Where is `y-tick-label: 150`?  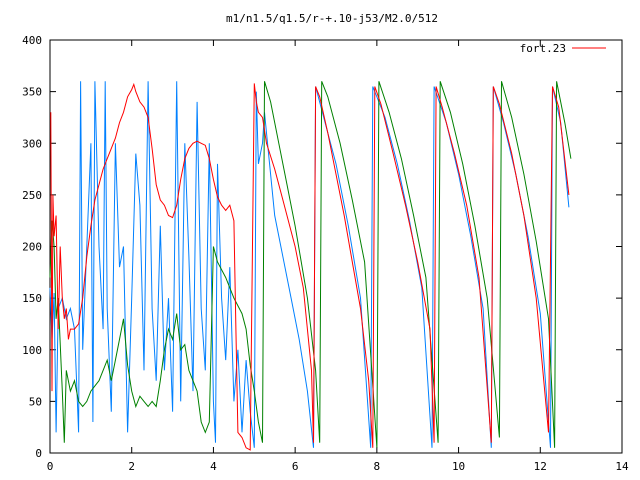 y-tick-label: 150 is located at coordinates (32, 298).